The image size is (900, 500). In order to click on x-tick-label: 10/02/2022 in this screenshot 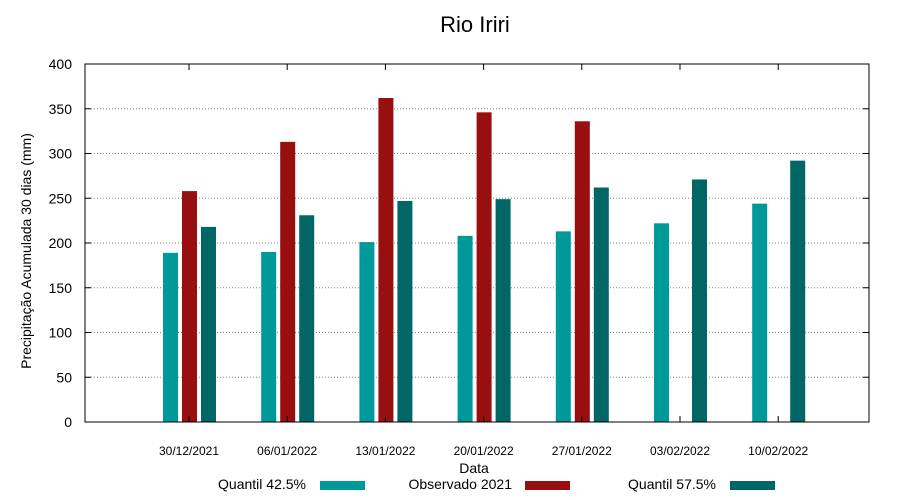, I will do `click(778, 451)`.